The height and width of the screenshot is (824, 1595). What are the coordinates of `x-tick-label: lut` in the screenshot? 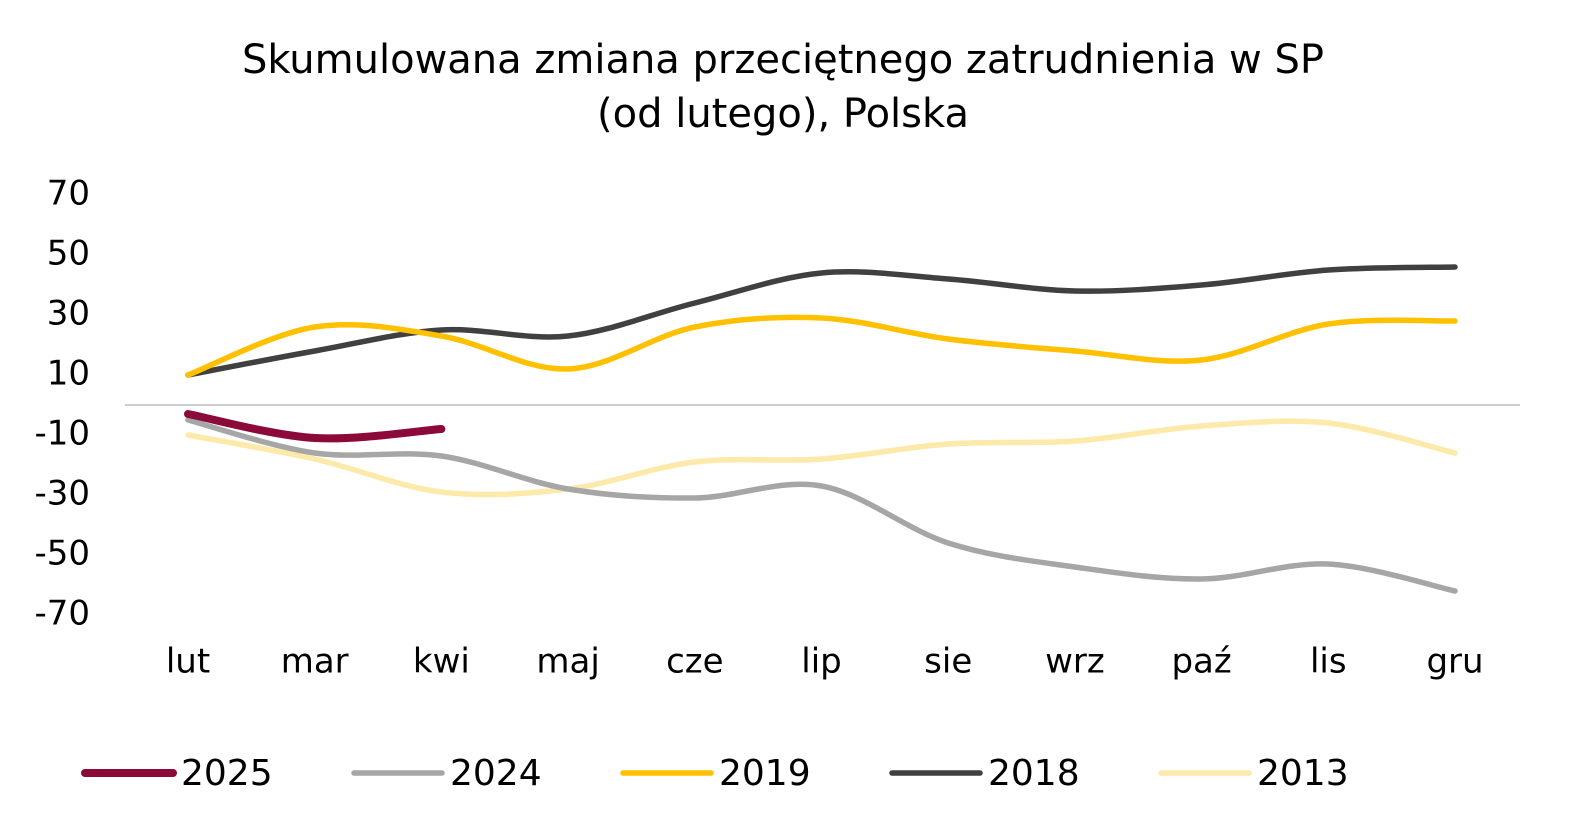 It's located at (188, 662).